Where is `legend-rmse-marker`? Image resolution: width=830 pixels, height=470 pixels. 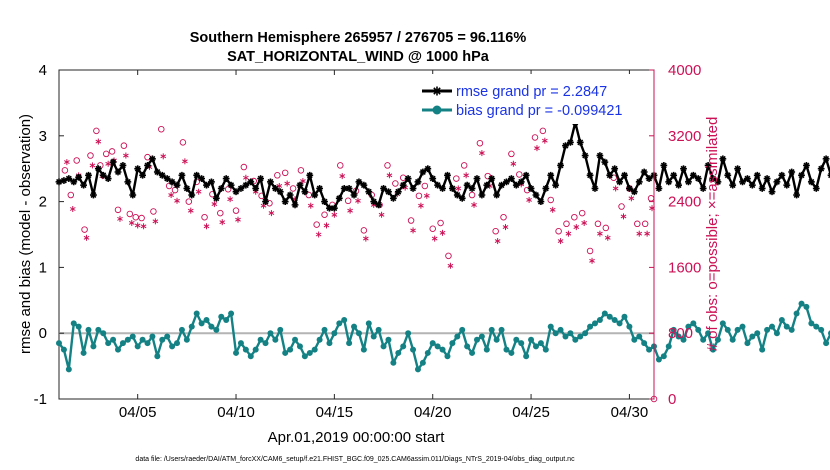 legend-rmse-marker is located at coordinates (437, 91).